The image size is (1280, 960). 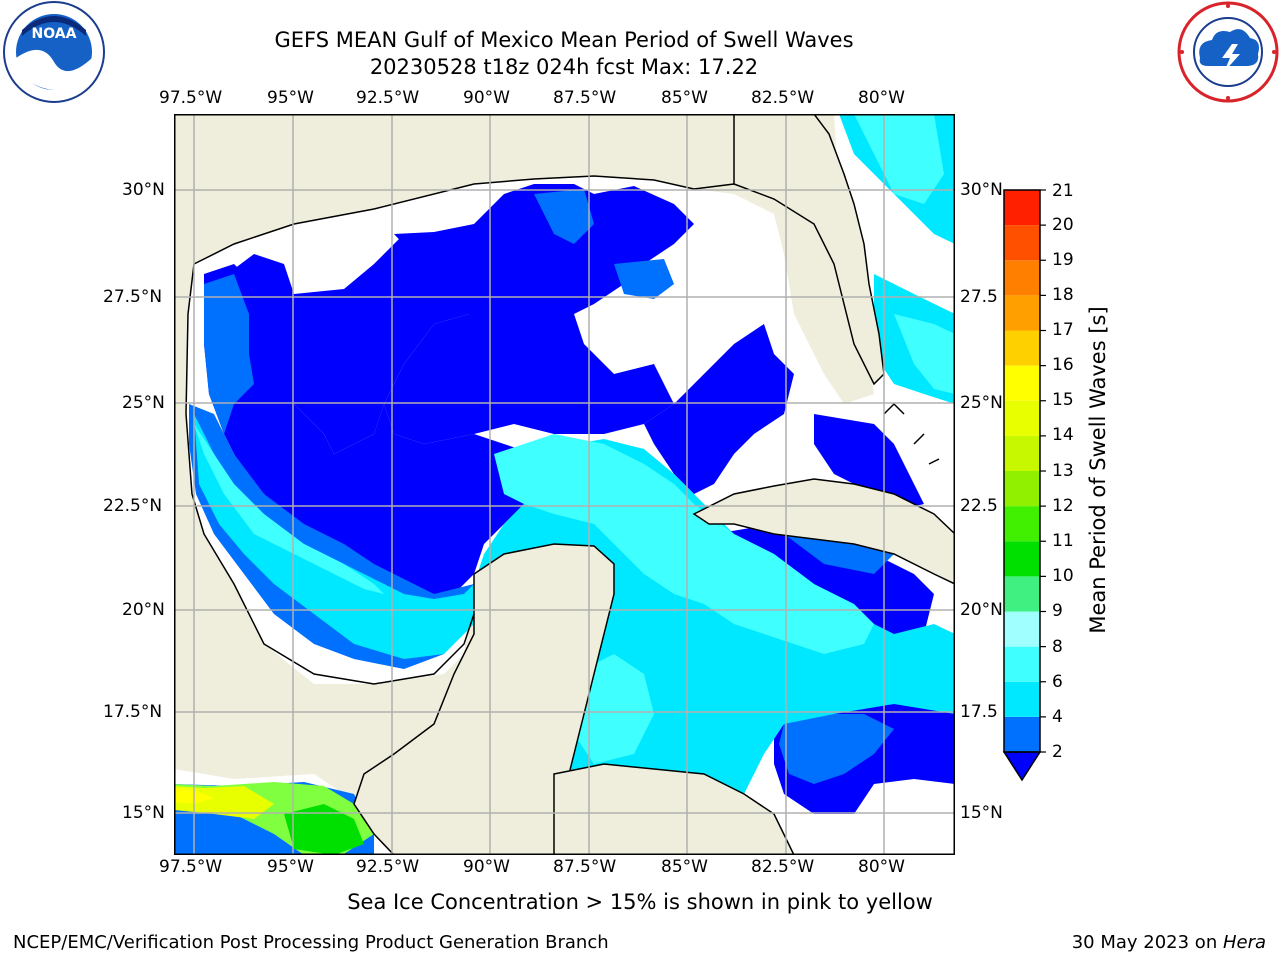 What do you see at coordinates (881, 867) in the screenshot?
I see `lon-label-bottom: 80°W` at bounding box center [881, 867].